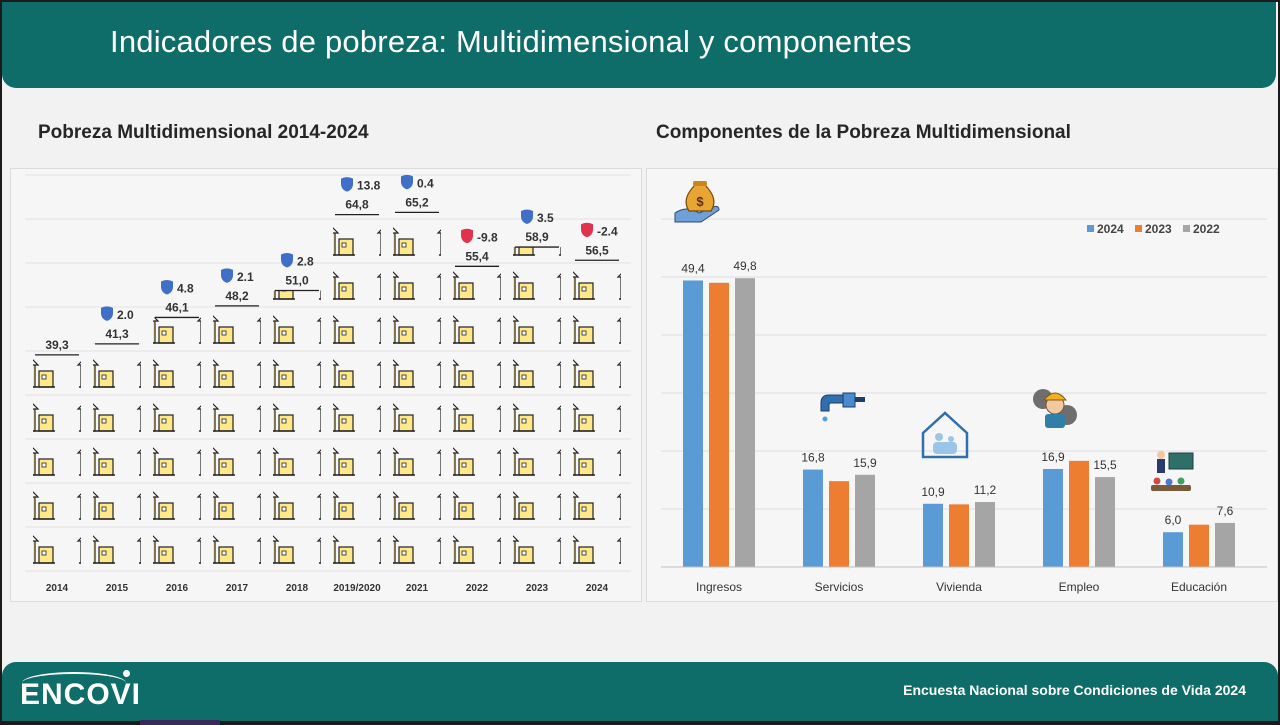 The height and width of the screenshot is (725, 1280). I want to click on picto-value-label: 65,2, so click(417, 202).